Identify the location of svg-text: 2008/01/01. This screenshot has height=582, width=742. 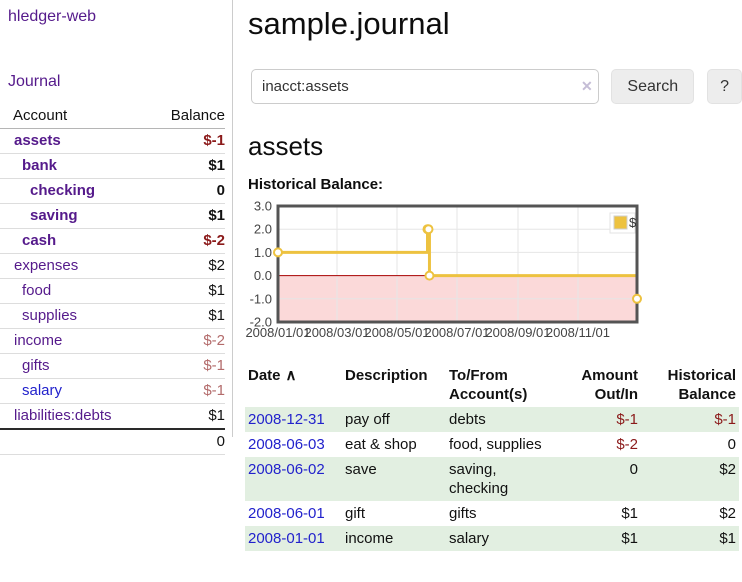
(277, 332).